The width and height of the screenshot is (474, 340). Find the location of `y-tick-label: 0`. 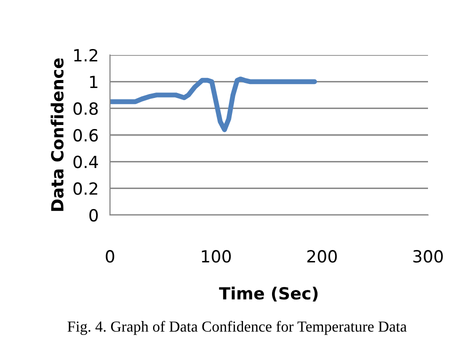

y-tick-label: 0 is located at coordinates (93, 215).